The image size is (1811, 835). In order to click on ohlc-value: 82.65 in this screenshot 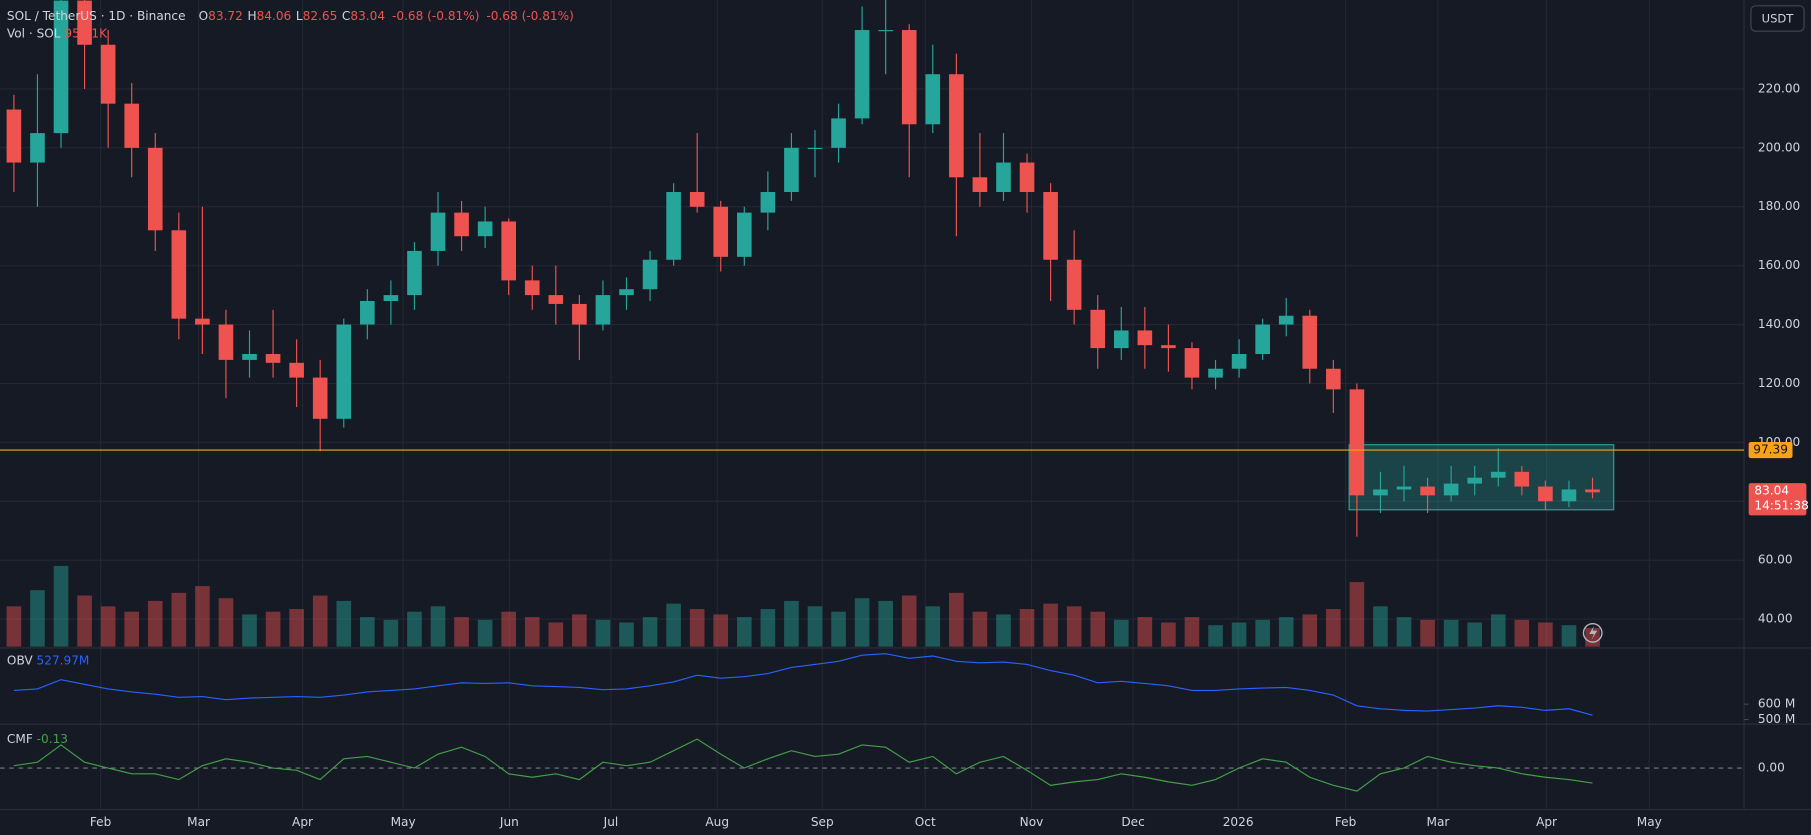, I will do `click(320, 16)`.